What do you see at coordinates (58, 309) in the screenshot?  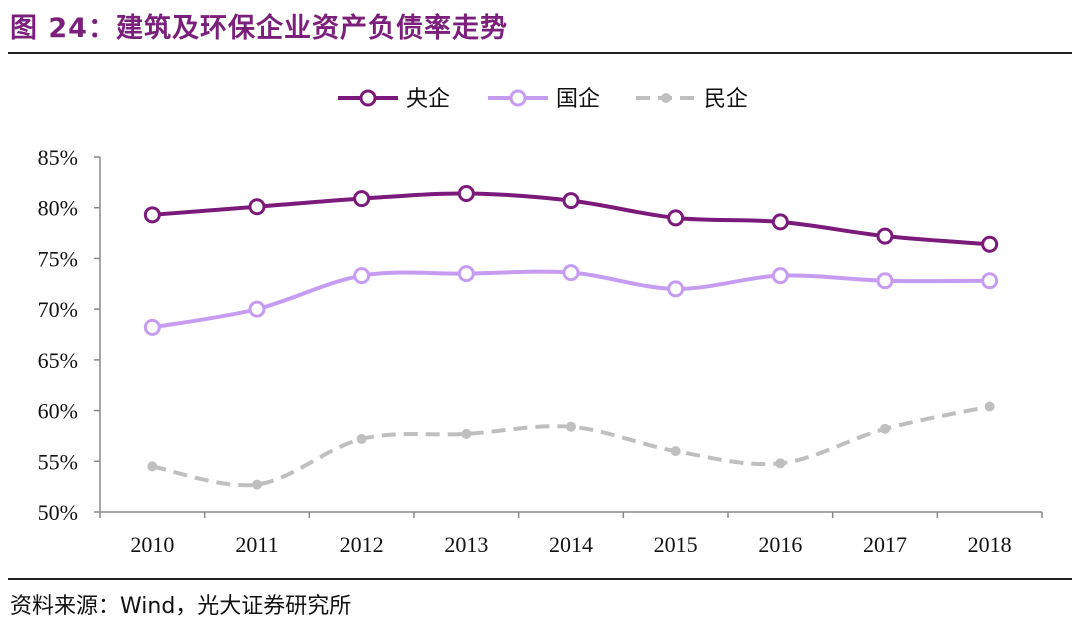 I see `y-tick-label: 70%` at bounding box center [58, 309].